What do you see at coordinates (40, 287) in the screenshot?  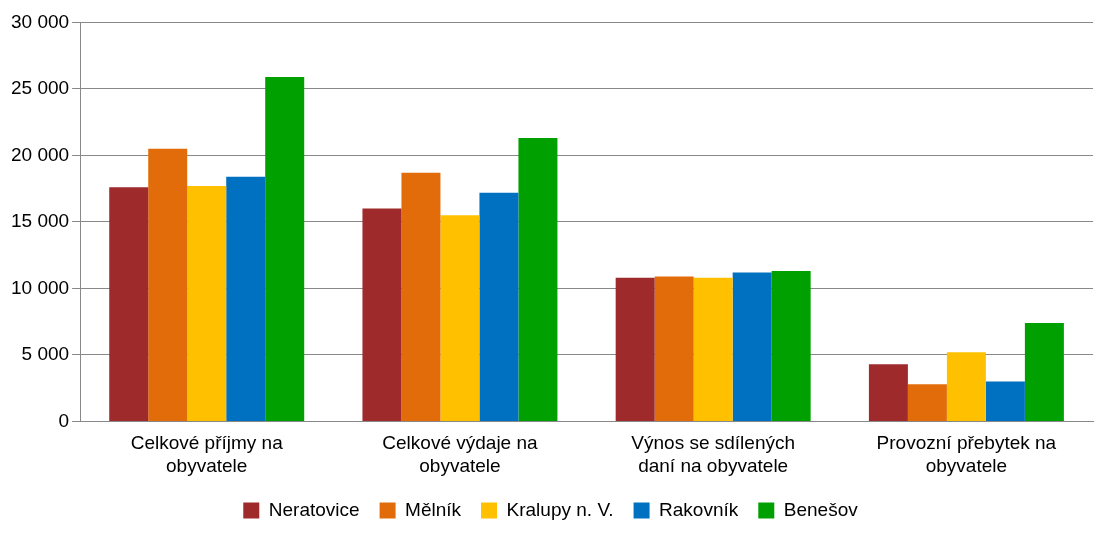 I see `y-tick-label: 10 000` at bounding box center [40, 287].